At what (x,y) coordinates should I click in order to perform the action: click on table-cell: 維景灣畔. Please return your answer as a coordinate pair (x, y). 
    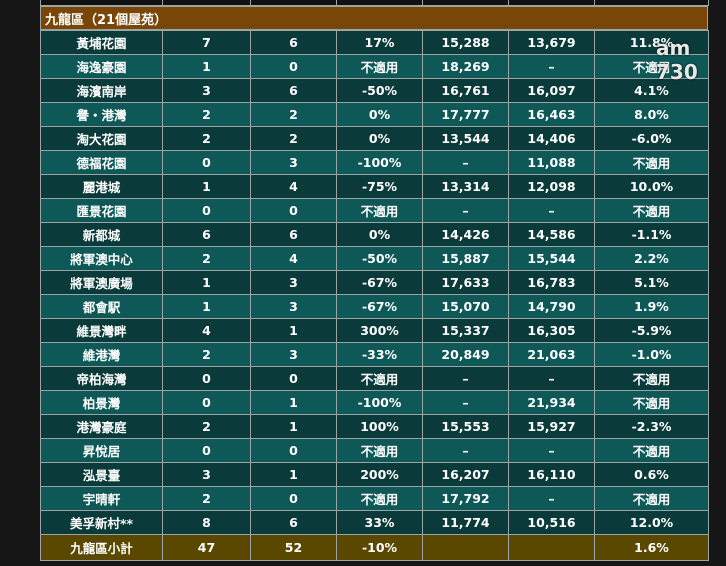
    Looking at the image, I should click on (101, 330).